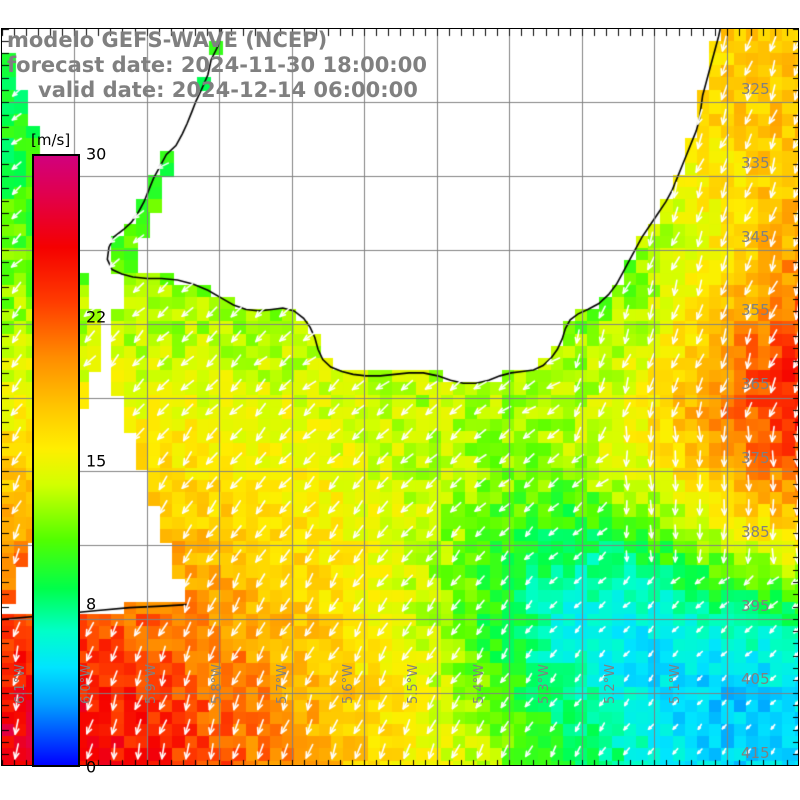 The image size is (800, 800). I want to click on colorbar-tick-22: 22, so click(96, 317).